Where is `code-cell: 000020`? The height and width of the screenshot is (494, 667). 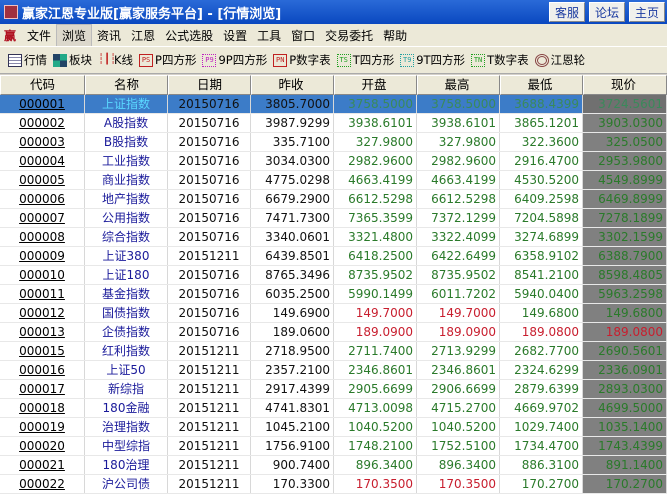
code-cell: 000020 is located at coordinates (42, 446).